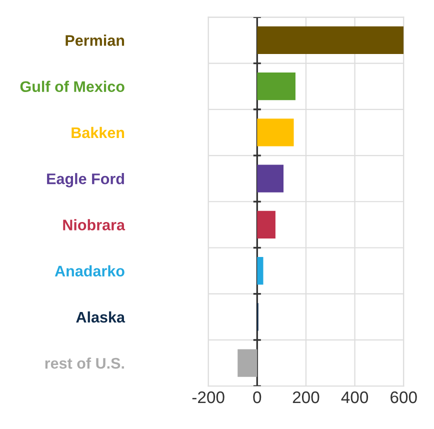  I want to click on x-tick-label: -200, so click(208, 397).